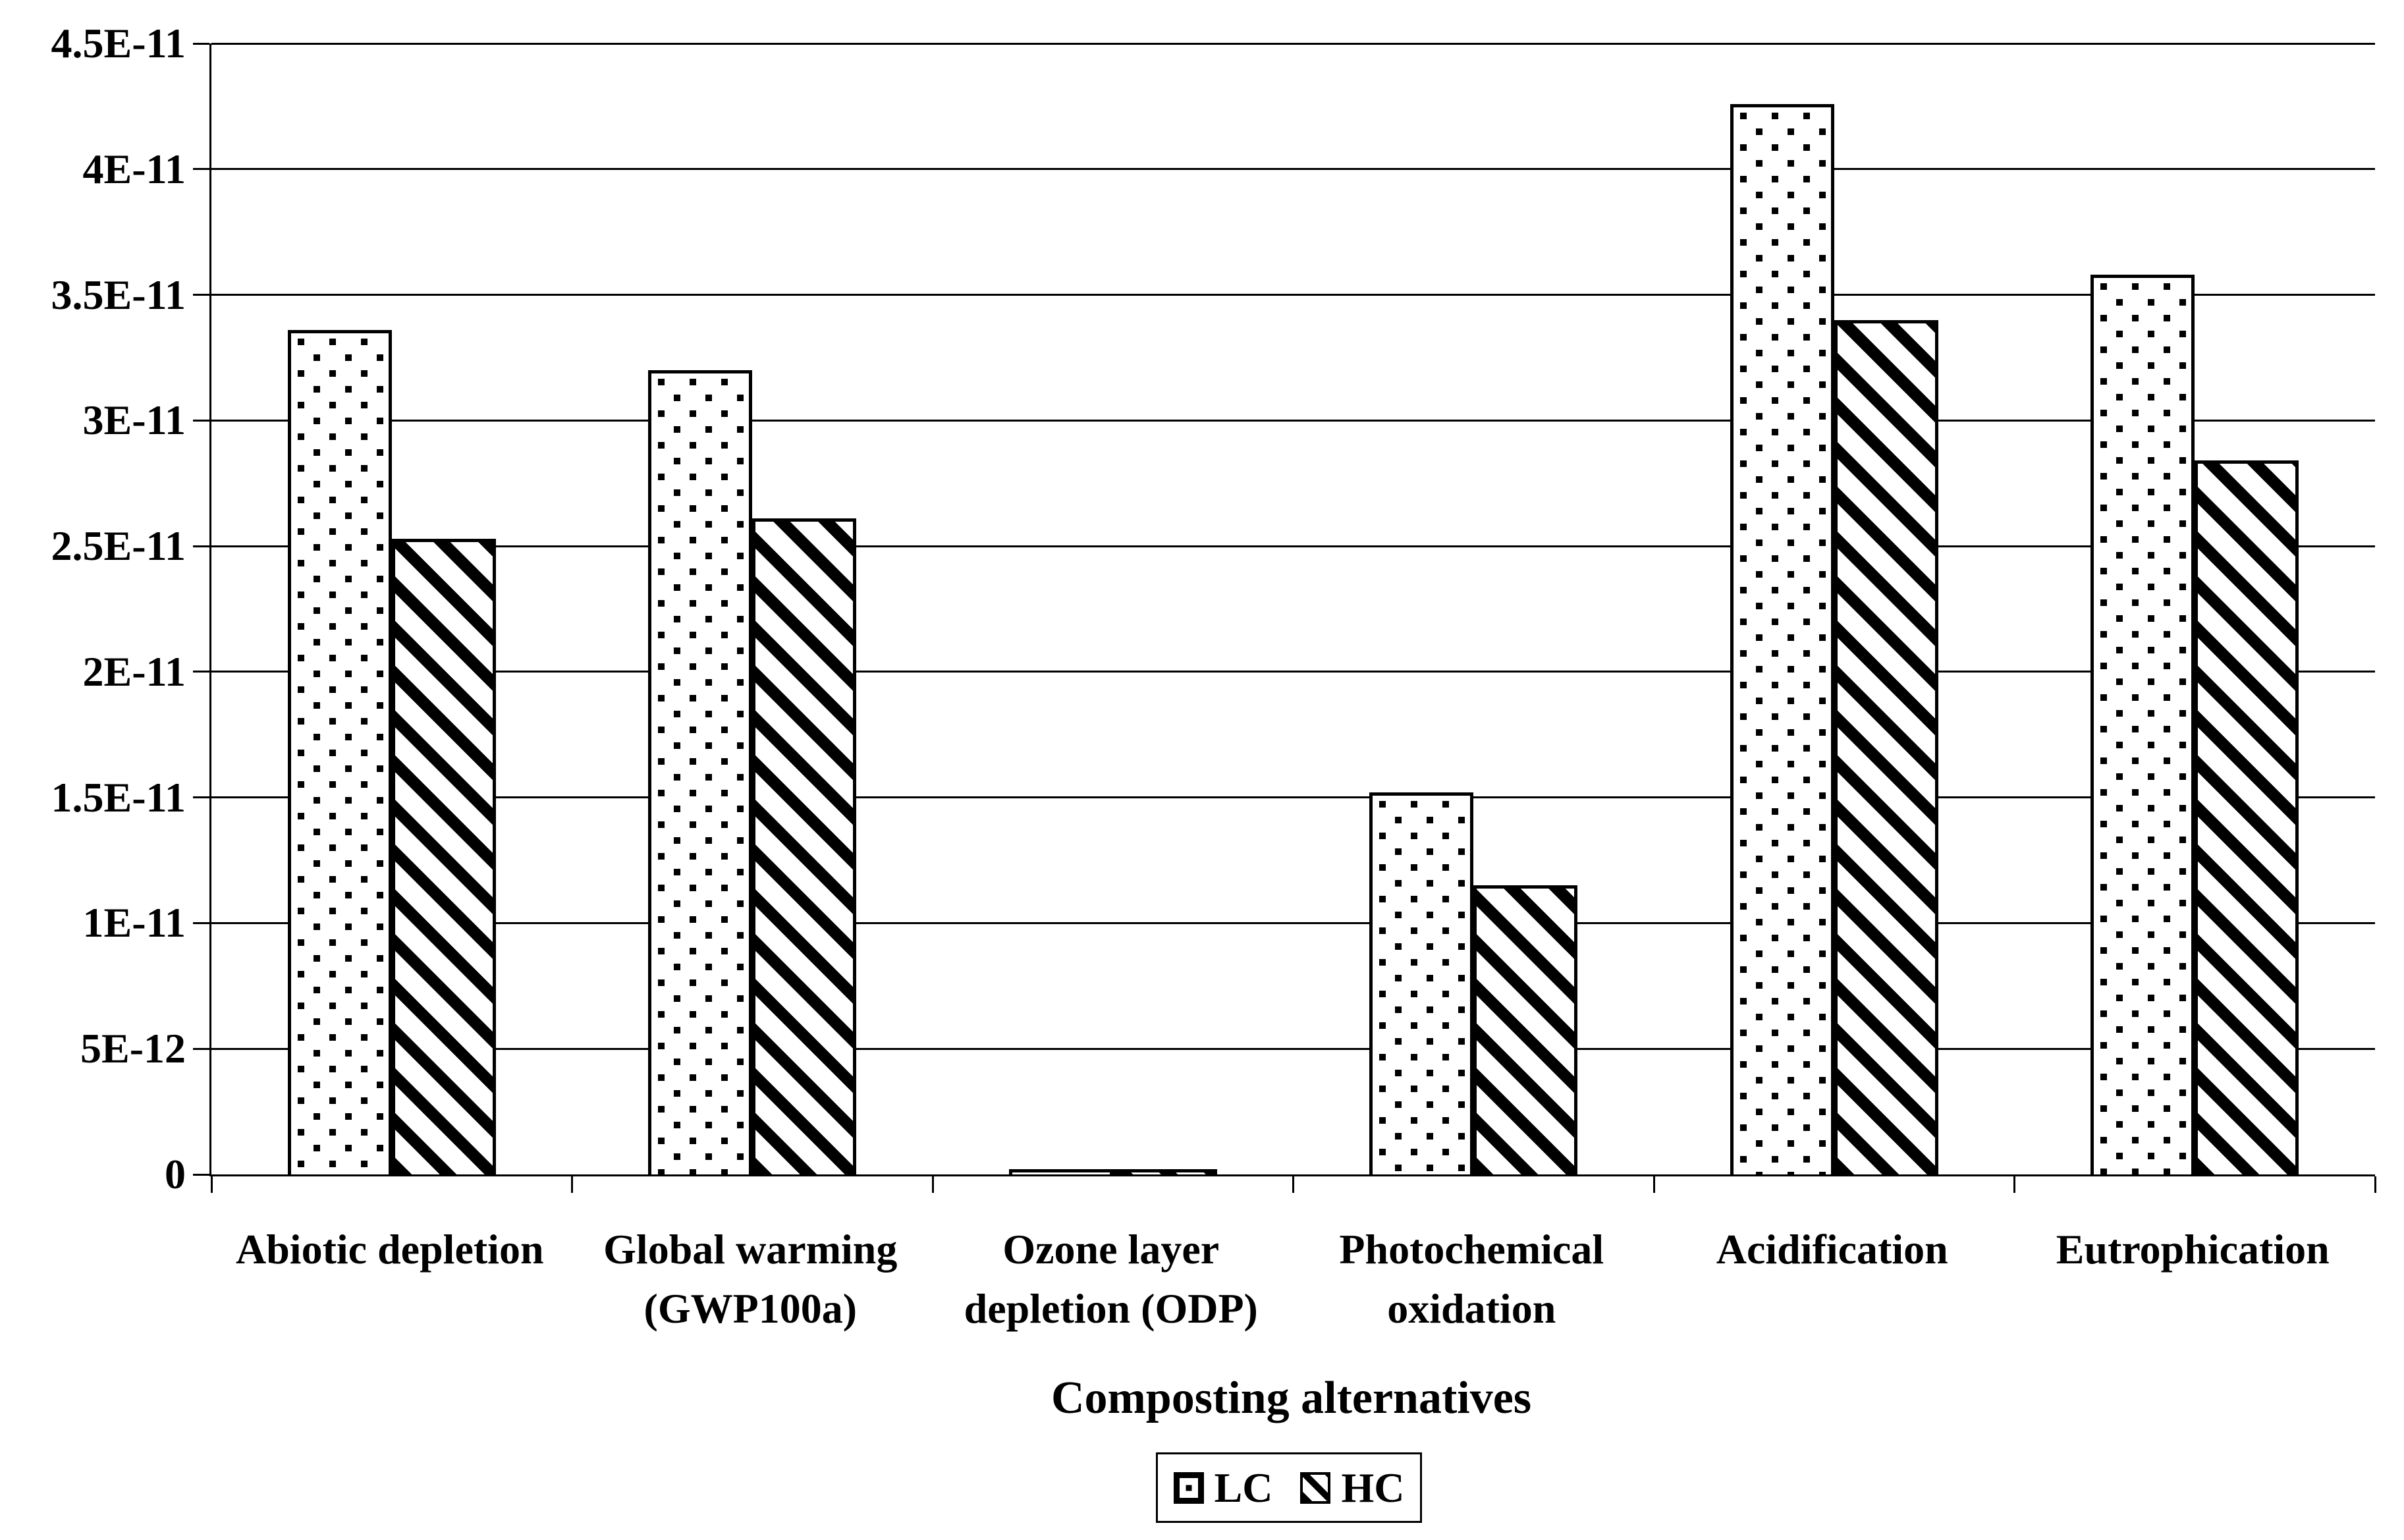 Image resolution: width=2404 pixels, height=1540 pixels. Describe the element at coordinates (1471, 1249) in the screenshot. I see `x-category-label-line: Photochemical` at that location.